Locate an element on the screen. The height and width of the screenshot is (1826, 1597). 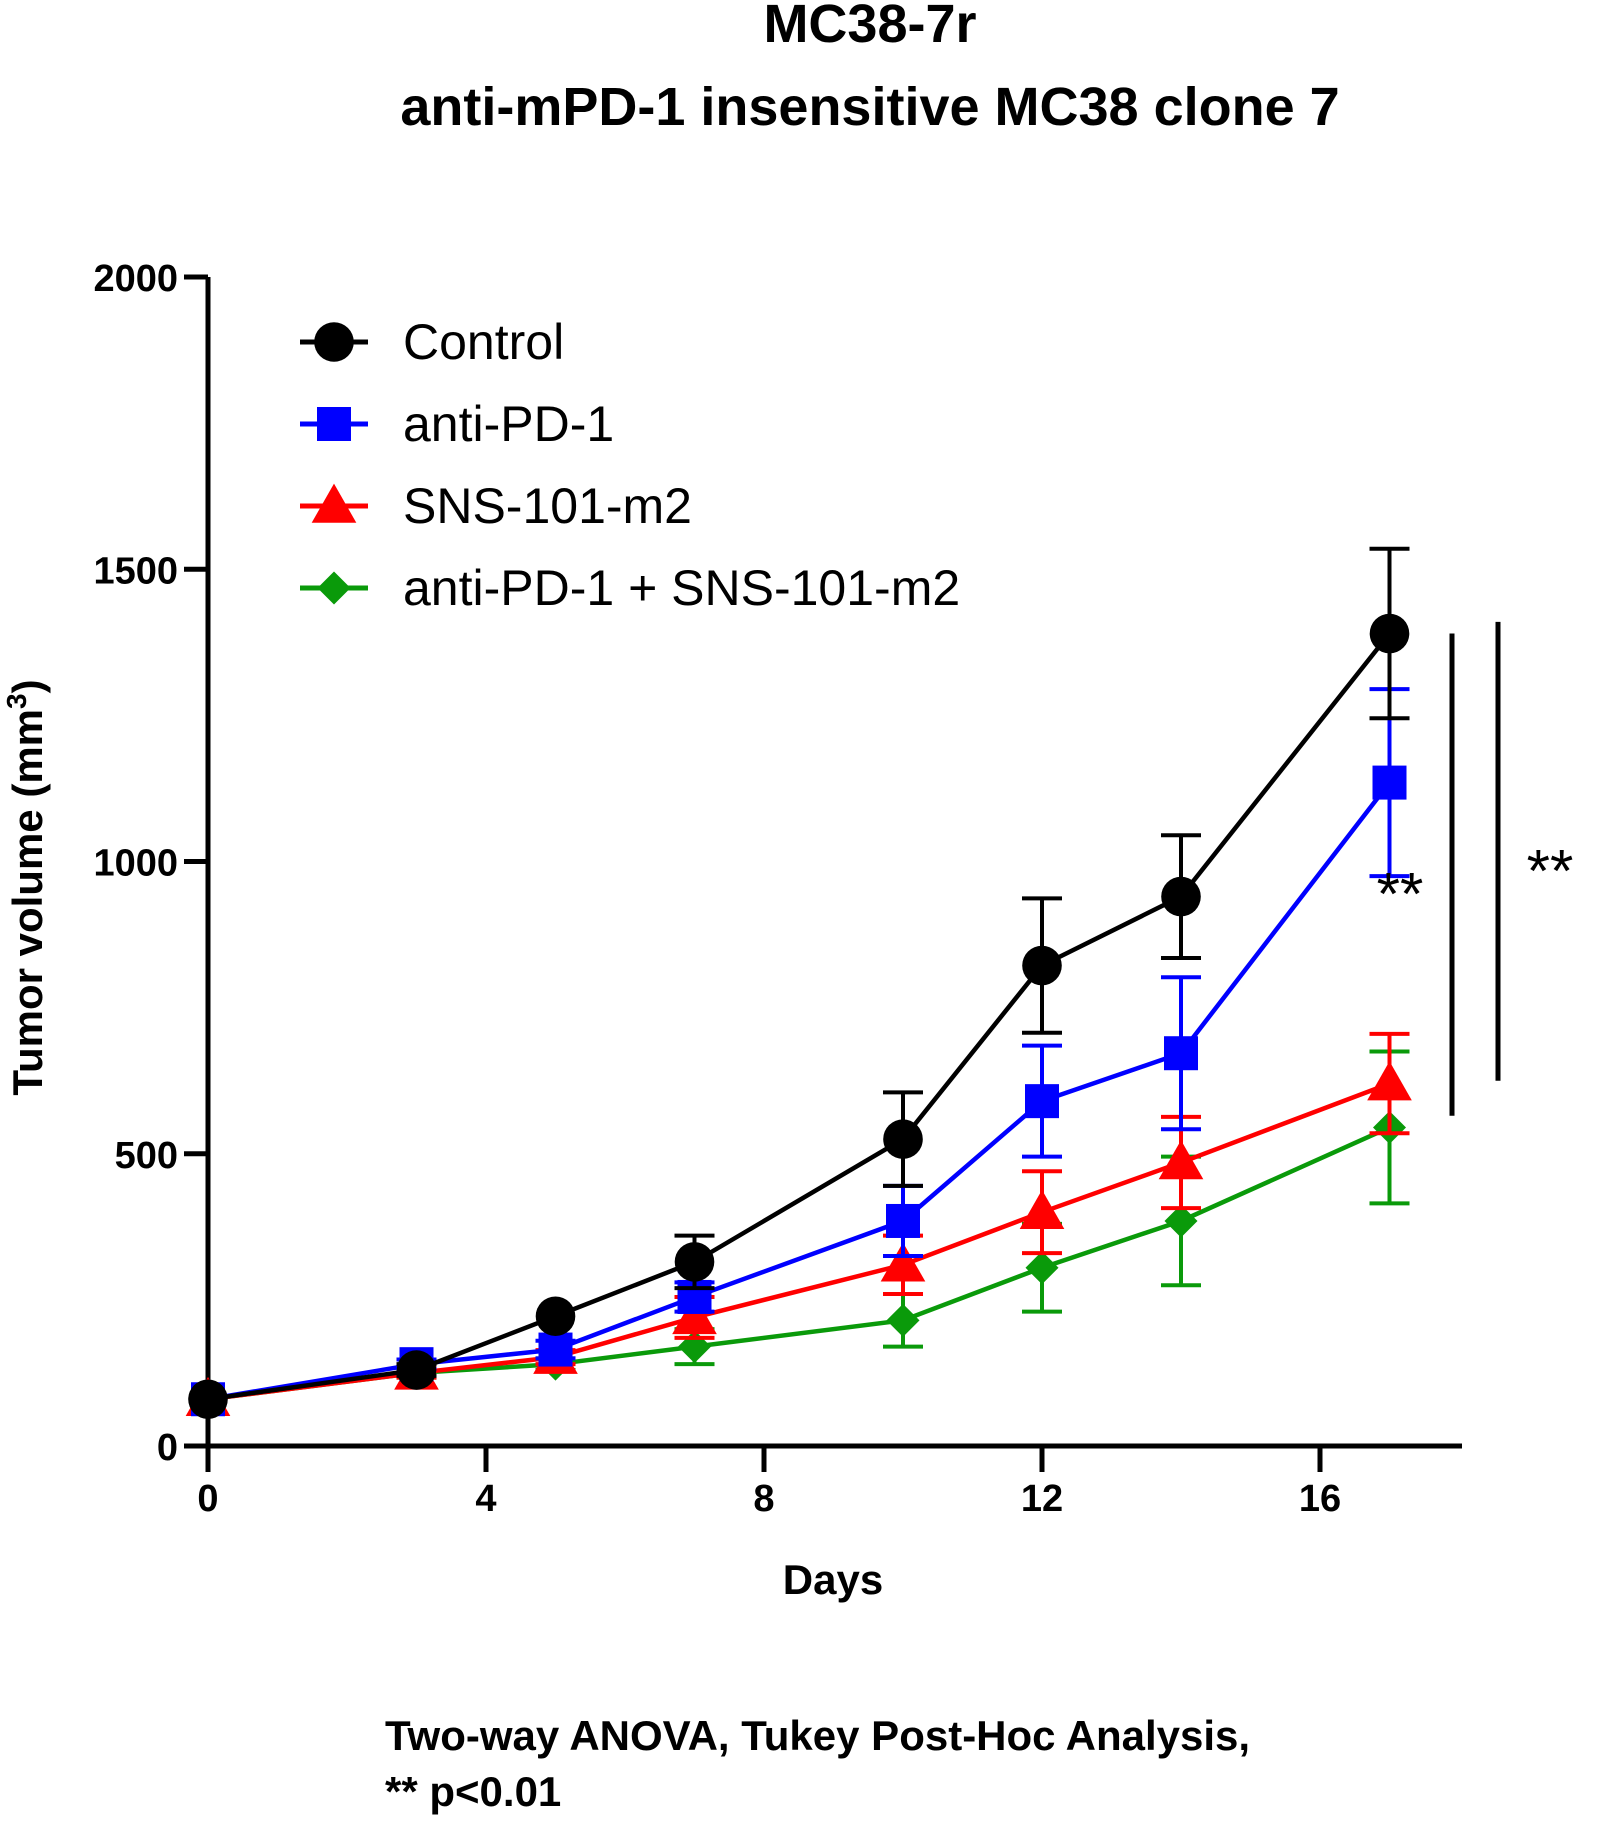
x-tick-label: 12 is located at coordinates (1042, 1499).